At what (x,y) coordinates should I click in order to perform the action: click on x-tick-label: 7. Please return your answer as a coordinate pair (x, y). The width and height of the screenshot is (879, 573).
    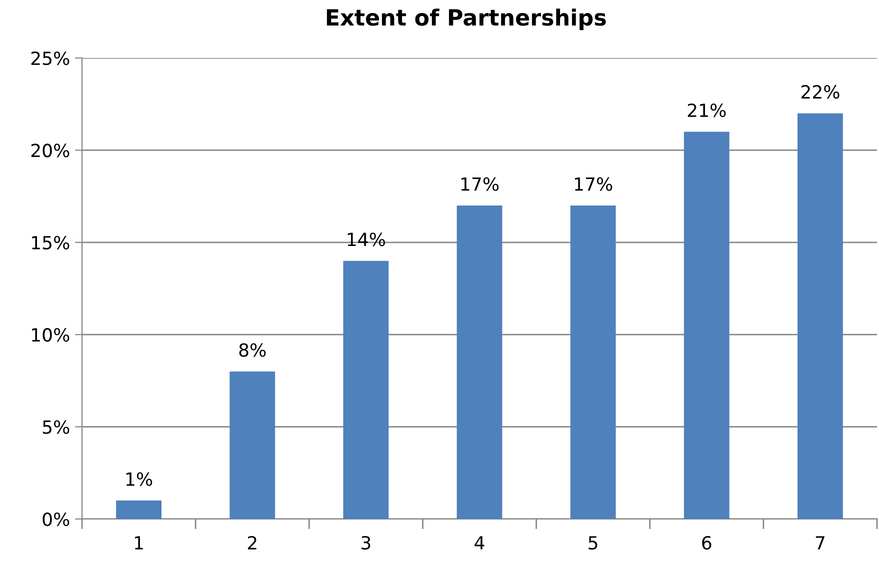
    Looking at the image, I should click on (820, 543).